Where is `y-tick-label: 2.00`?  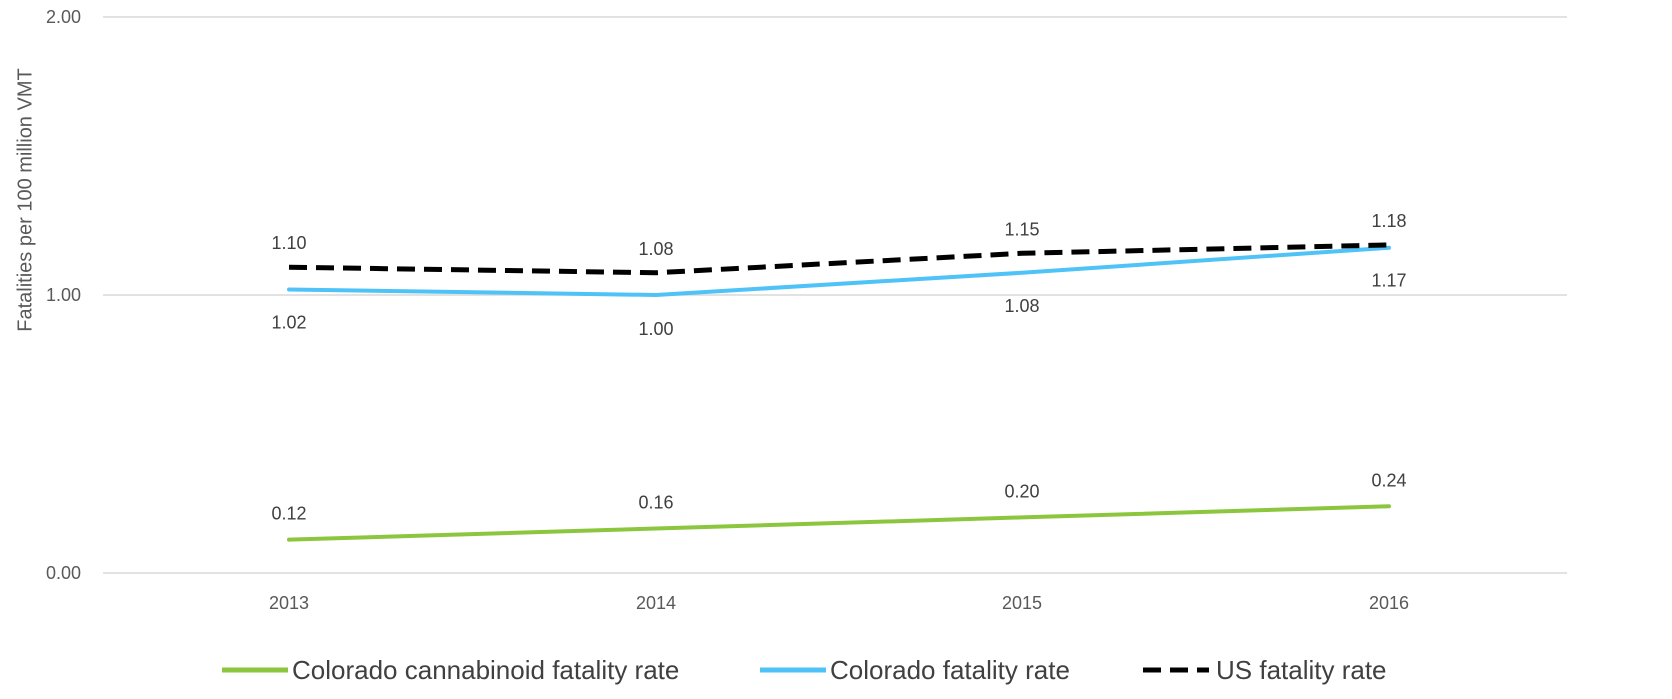 y-tick-label: 2.00 is located at coordinates (63, 17).